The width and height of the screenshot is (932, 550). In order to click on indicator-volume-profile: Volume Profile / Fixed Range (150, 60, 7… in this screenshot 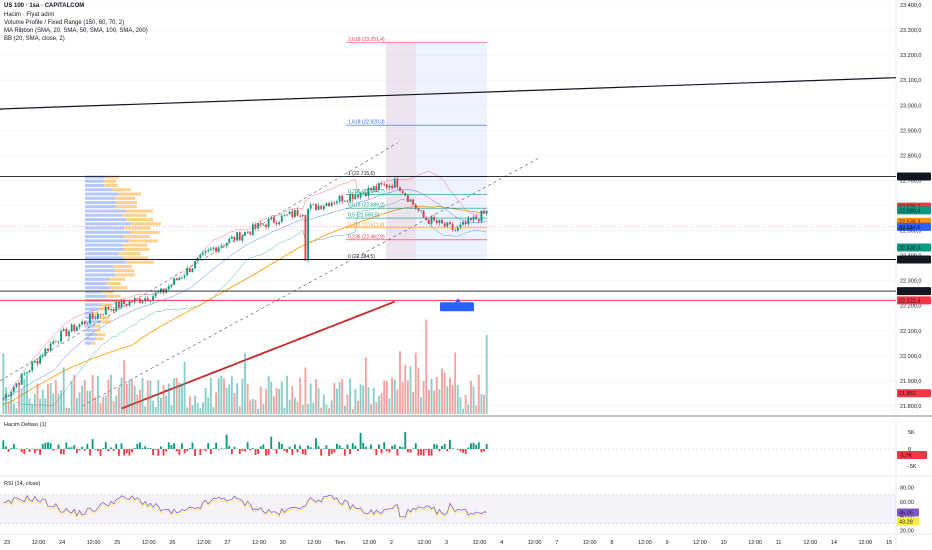, I will do `click(64, 23)`.